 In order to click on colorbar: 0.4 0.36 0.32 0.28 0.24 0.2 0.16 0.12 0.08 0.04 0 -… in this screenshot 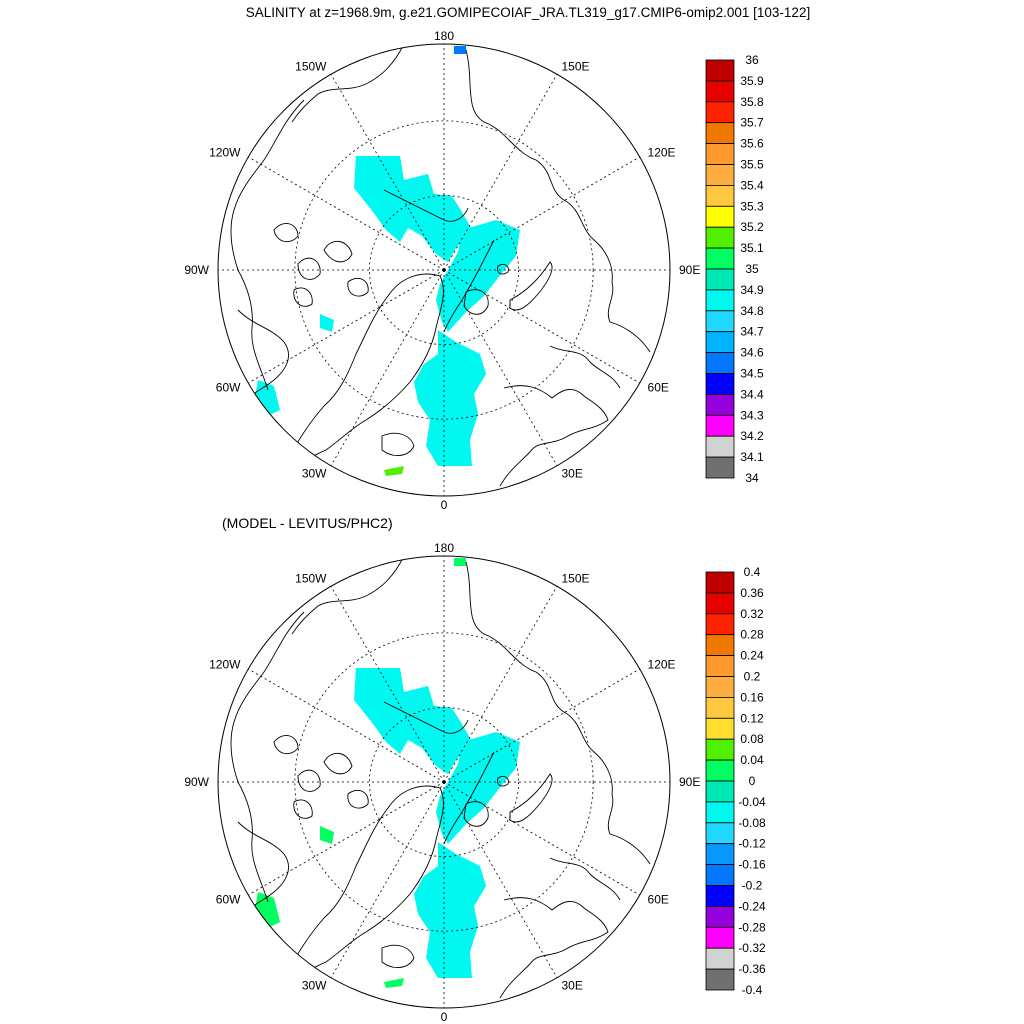, I will do `click(735, 781)`.